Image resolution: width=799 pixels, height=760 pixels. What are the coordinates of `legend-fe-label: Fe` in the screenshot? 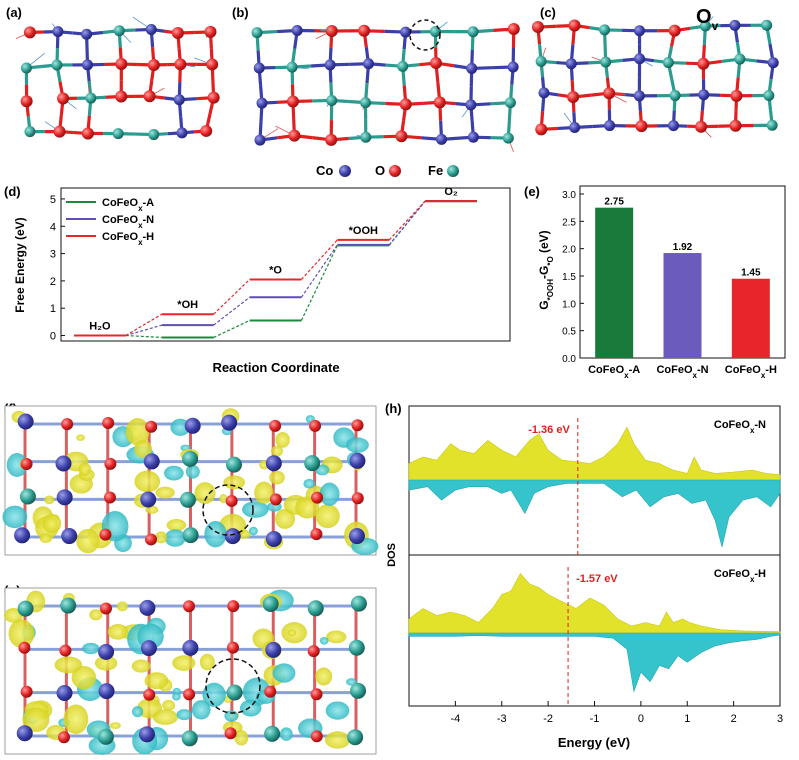 It's located at (435, 170).